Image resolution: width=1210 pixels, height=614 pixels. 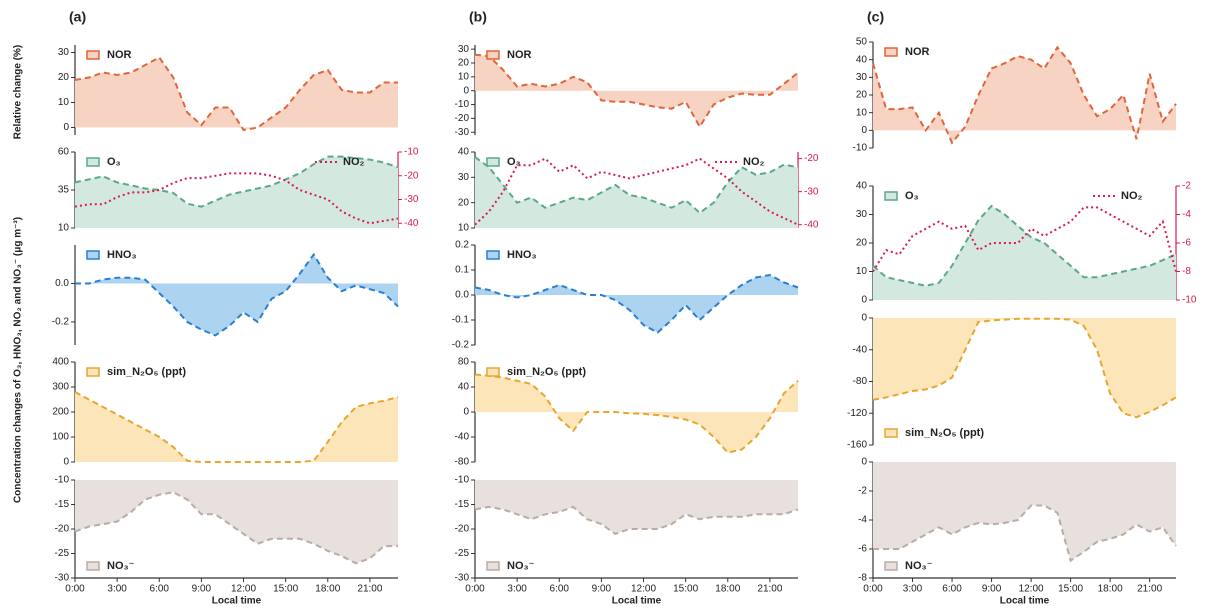 What do you see at coordinates (462, 270) in the screenshot?
I see `y-tick-label: 0.1` at bounding box center [462, 270].